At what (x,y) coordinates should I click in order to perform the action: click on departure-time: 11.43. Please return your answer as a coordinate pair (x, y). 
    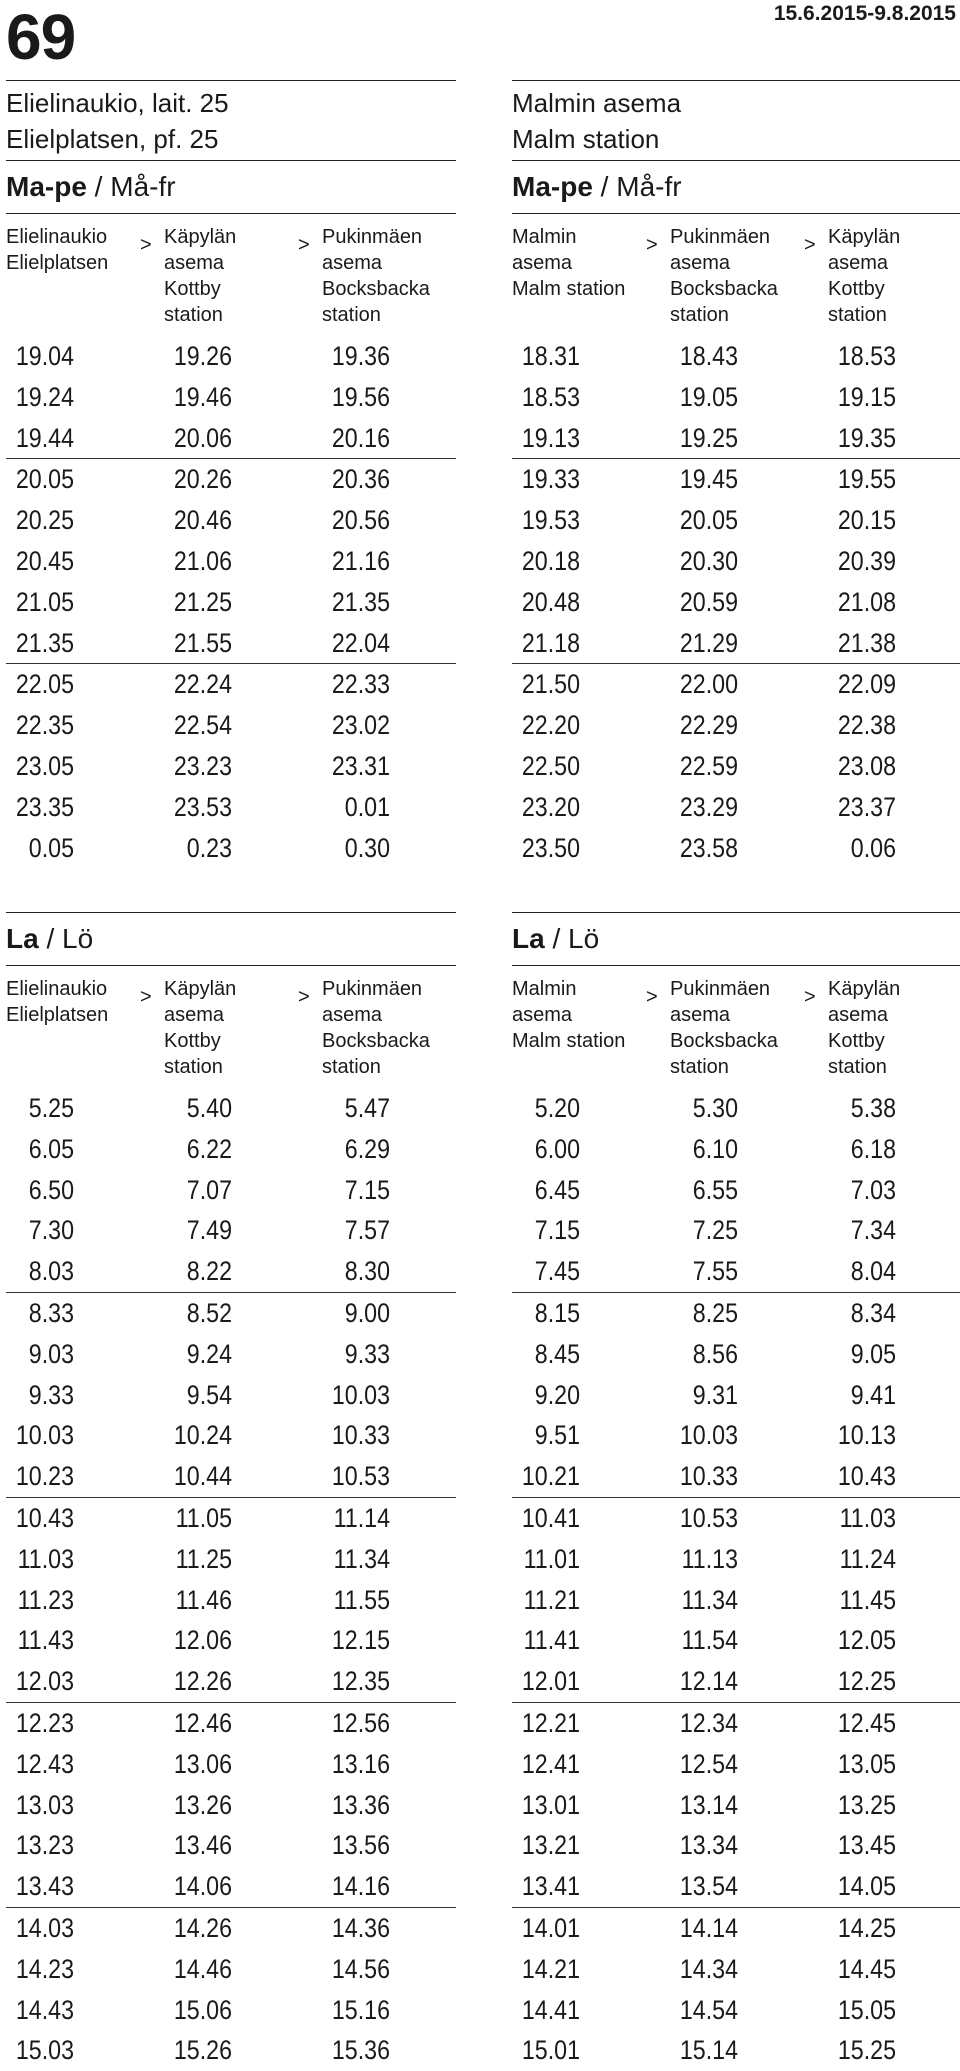
    Looking at the image, I should click on (46, 1640).